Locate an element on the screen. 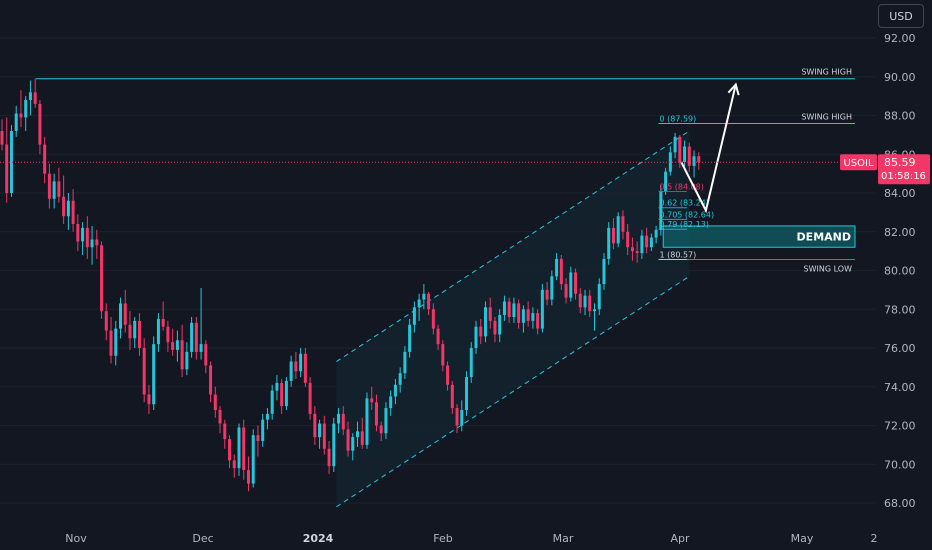  fib-level-label: 1 (80.57) is located at coordinates (677, 254).